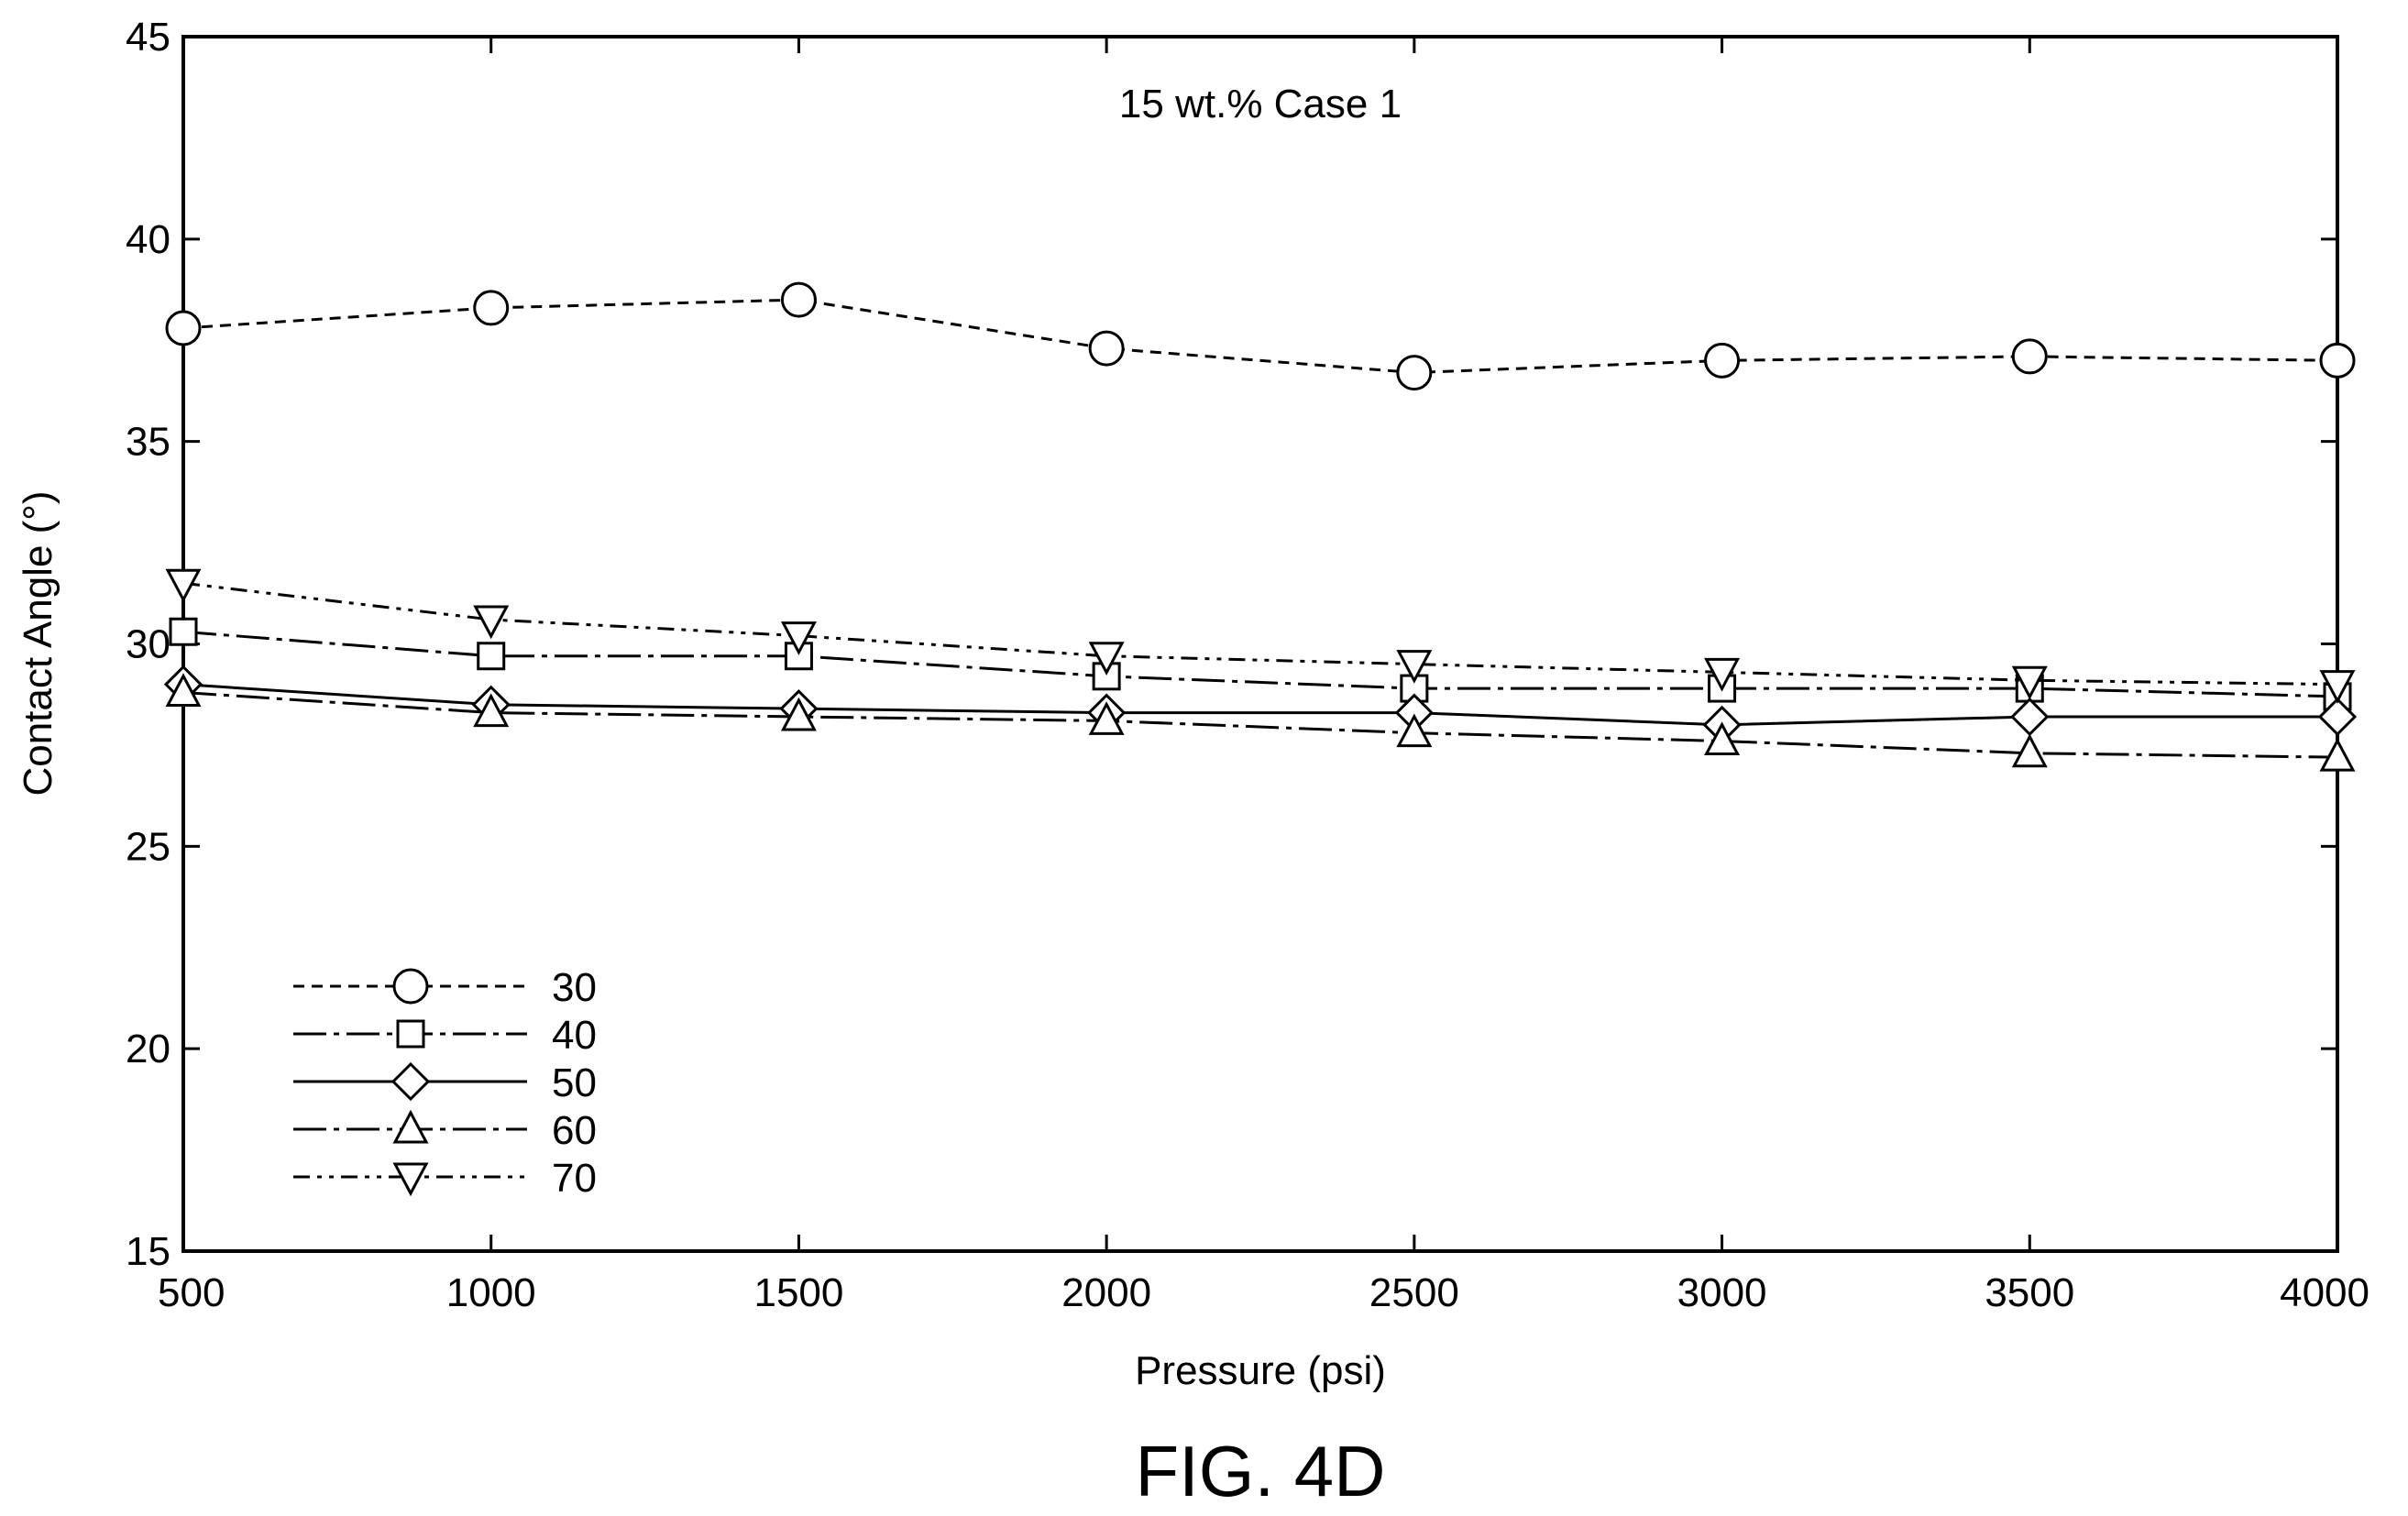 The width and height of the screenshot is (2408, 1516). What do you see at coordinates (1414, 1292) in the screenshot?
I see `x-tick-label: 2500` at bounding box center [1414, 1292].